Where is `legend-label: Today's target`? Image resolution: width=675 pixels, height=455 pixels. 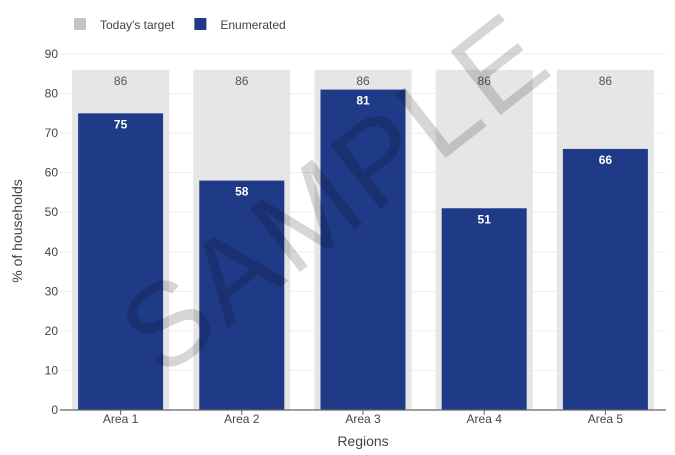 legend-label: Today's target is located at coordinates (137, 25).